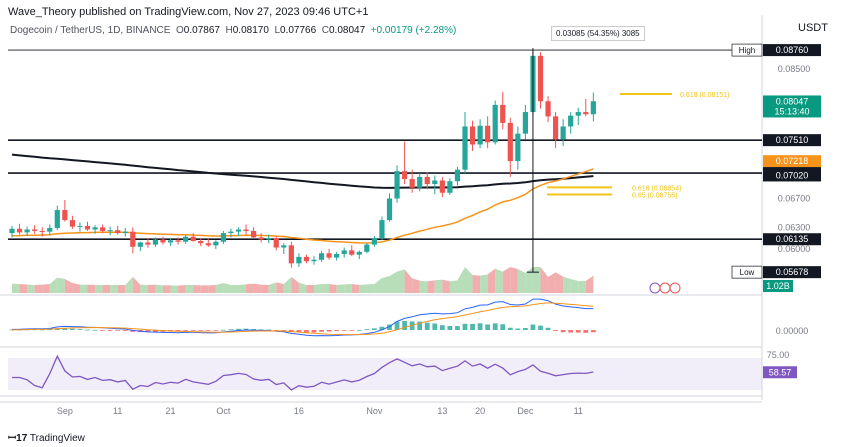 This screenshot has width=850, height=447. What do you see at coordinates (778, 355) in the screenshot?
I see `rsi-level-label: 75.00` at bounding box center [778, 355].